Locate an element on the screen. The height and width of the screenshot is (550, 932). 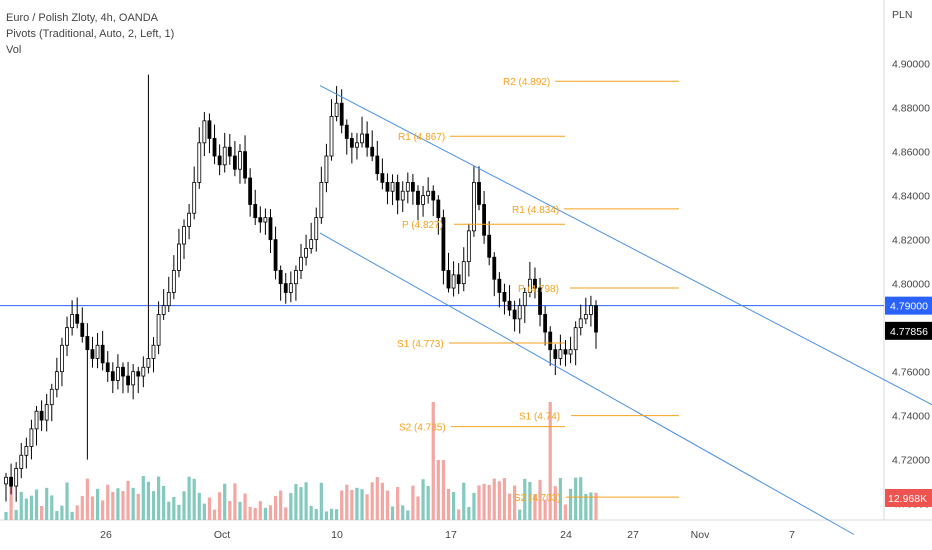
pivot-level-label: R2 (4.892) is located at coordinates (526, 82).